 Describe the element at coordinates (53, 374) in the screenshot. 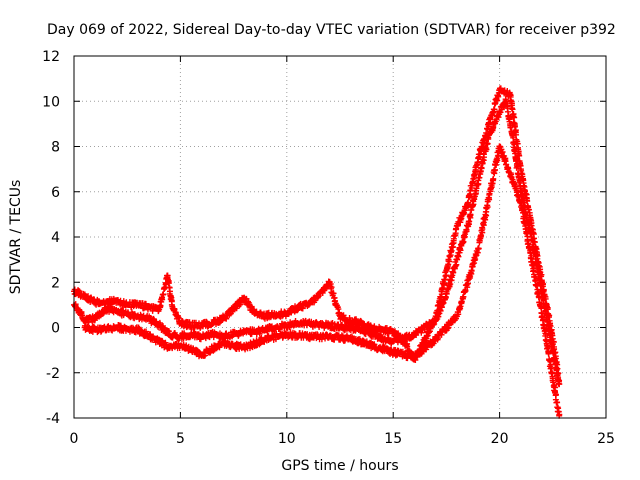

I see `y-tick-label: -2` at that location.